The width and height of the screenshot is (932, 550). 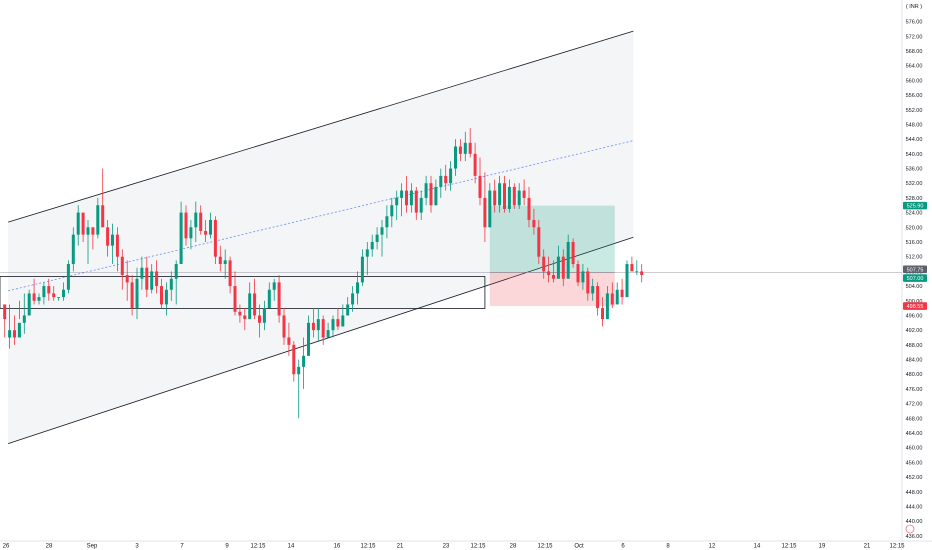 What do you see at coordinates (914, 170) in the screenshot?
I see `price-tick-label: 536.00` at bounding box center [914, 170].